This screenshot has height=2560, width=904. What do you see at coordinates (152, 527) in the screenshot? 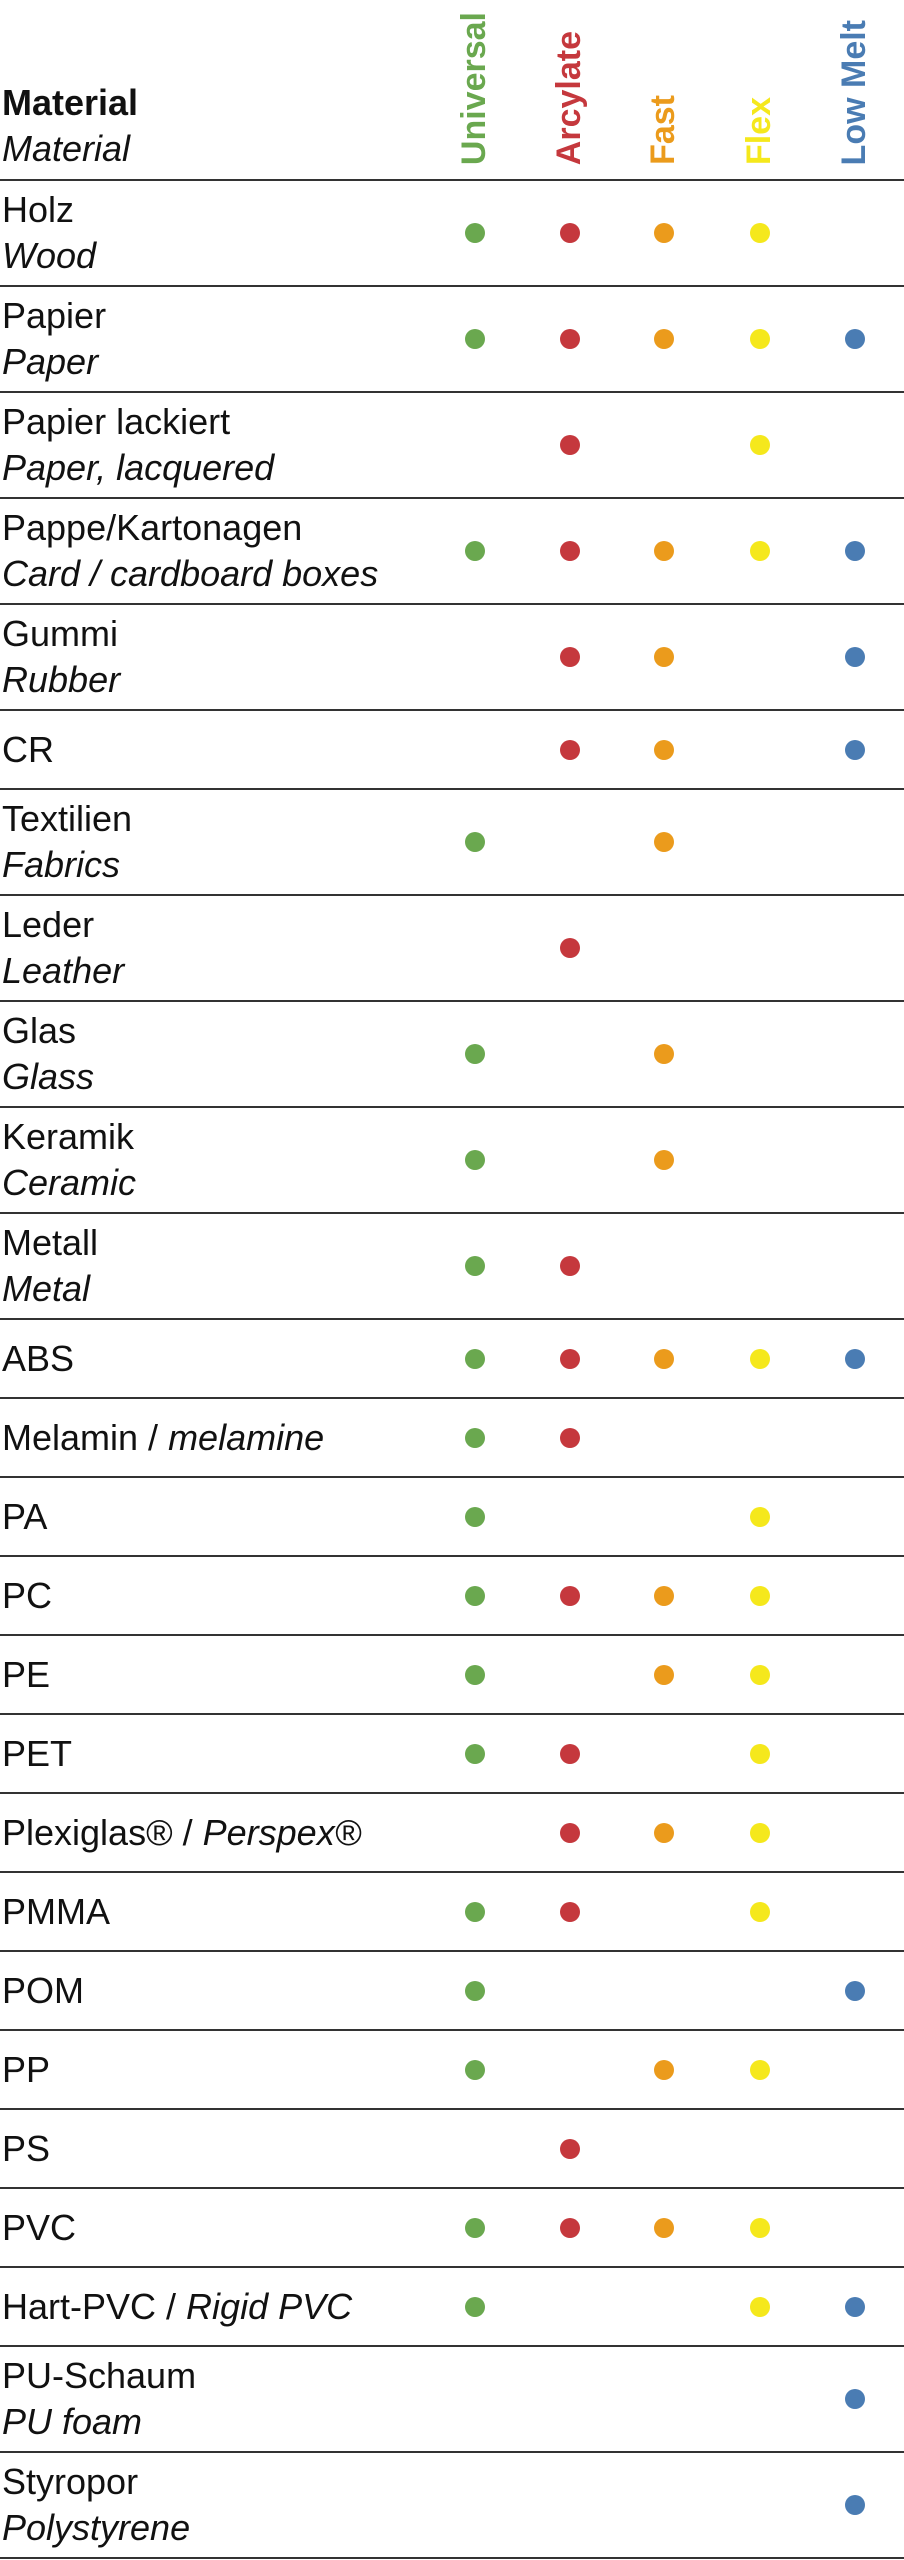
I see `material-de: Pappe/Kartonagen` at bounding box center [152, 527].